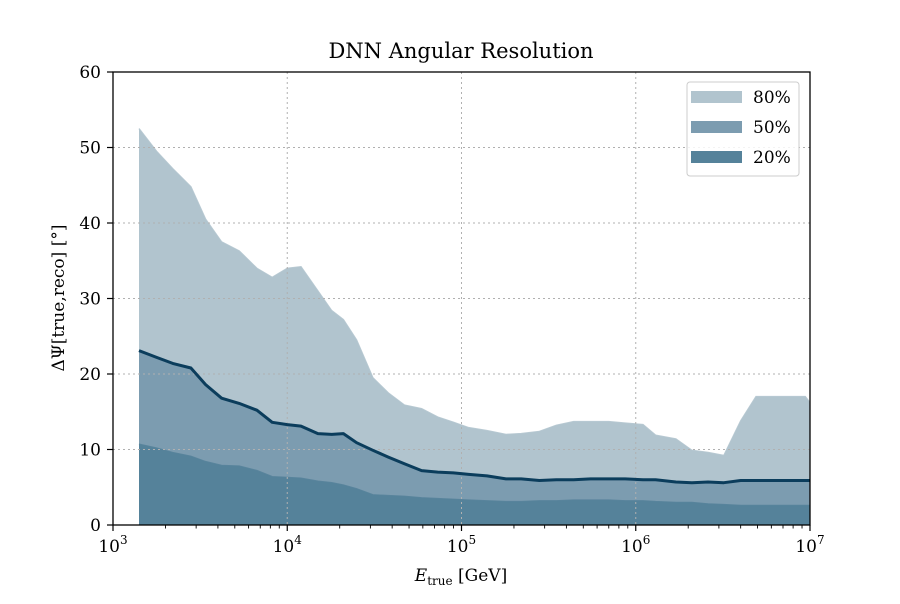 This screenshot has height=604, width=900. What do you see at coordinates (716, 97) in the screenshot?
I see `legend-swatch-80-percent` at bounding box center [716, 97].